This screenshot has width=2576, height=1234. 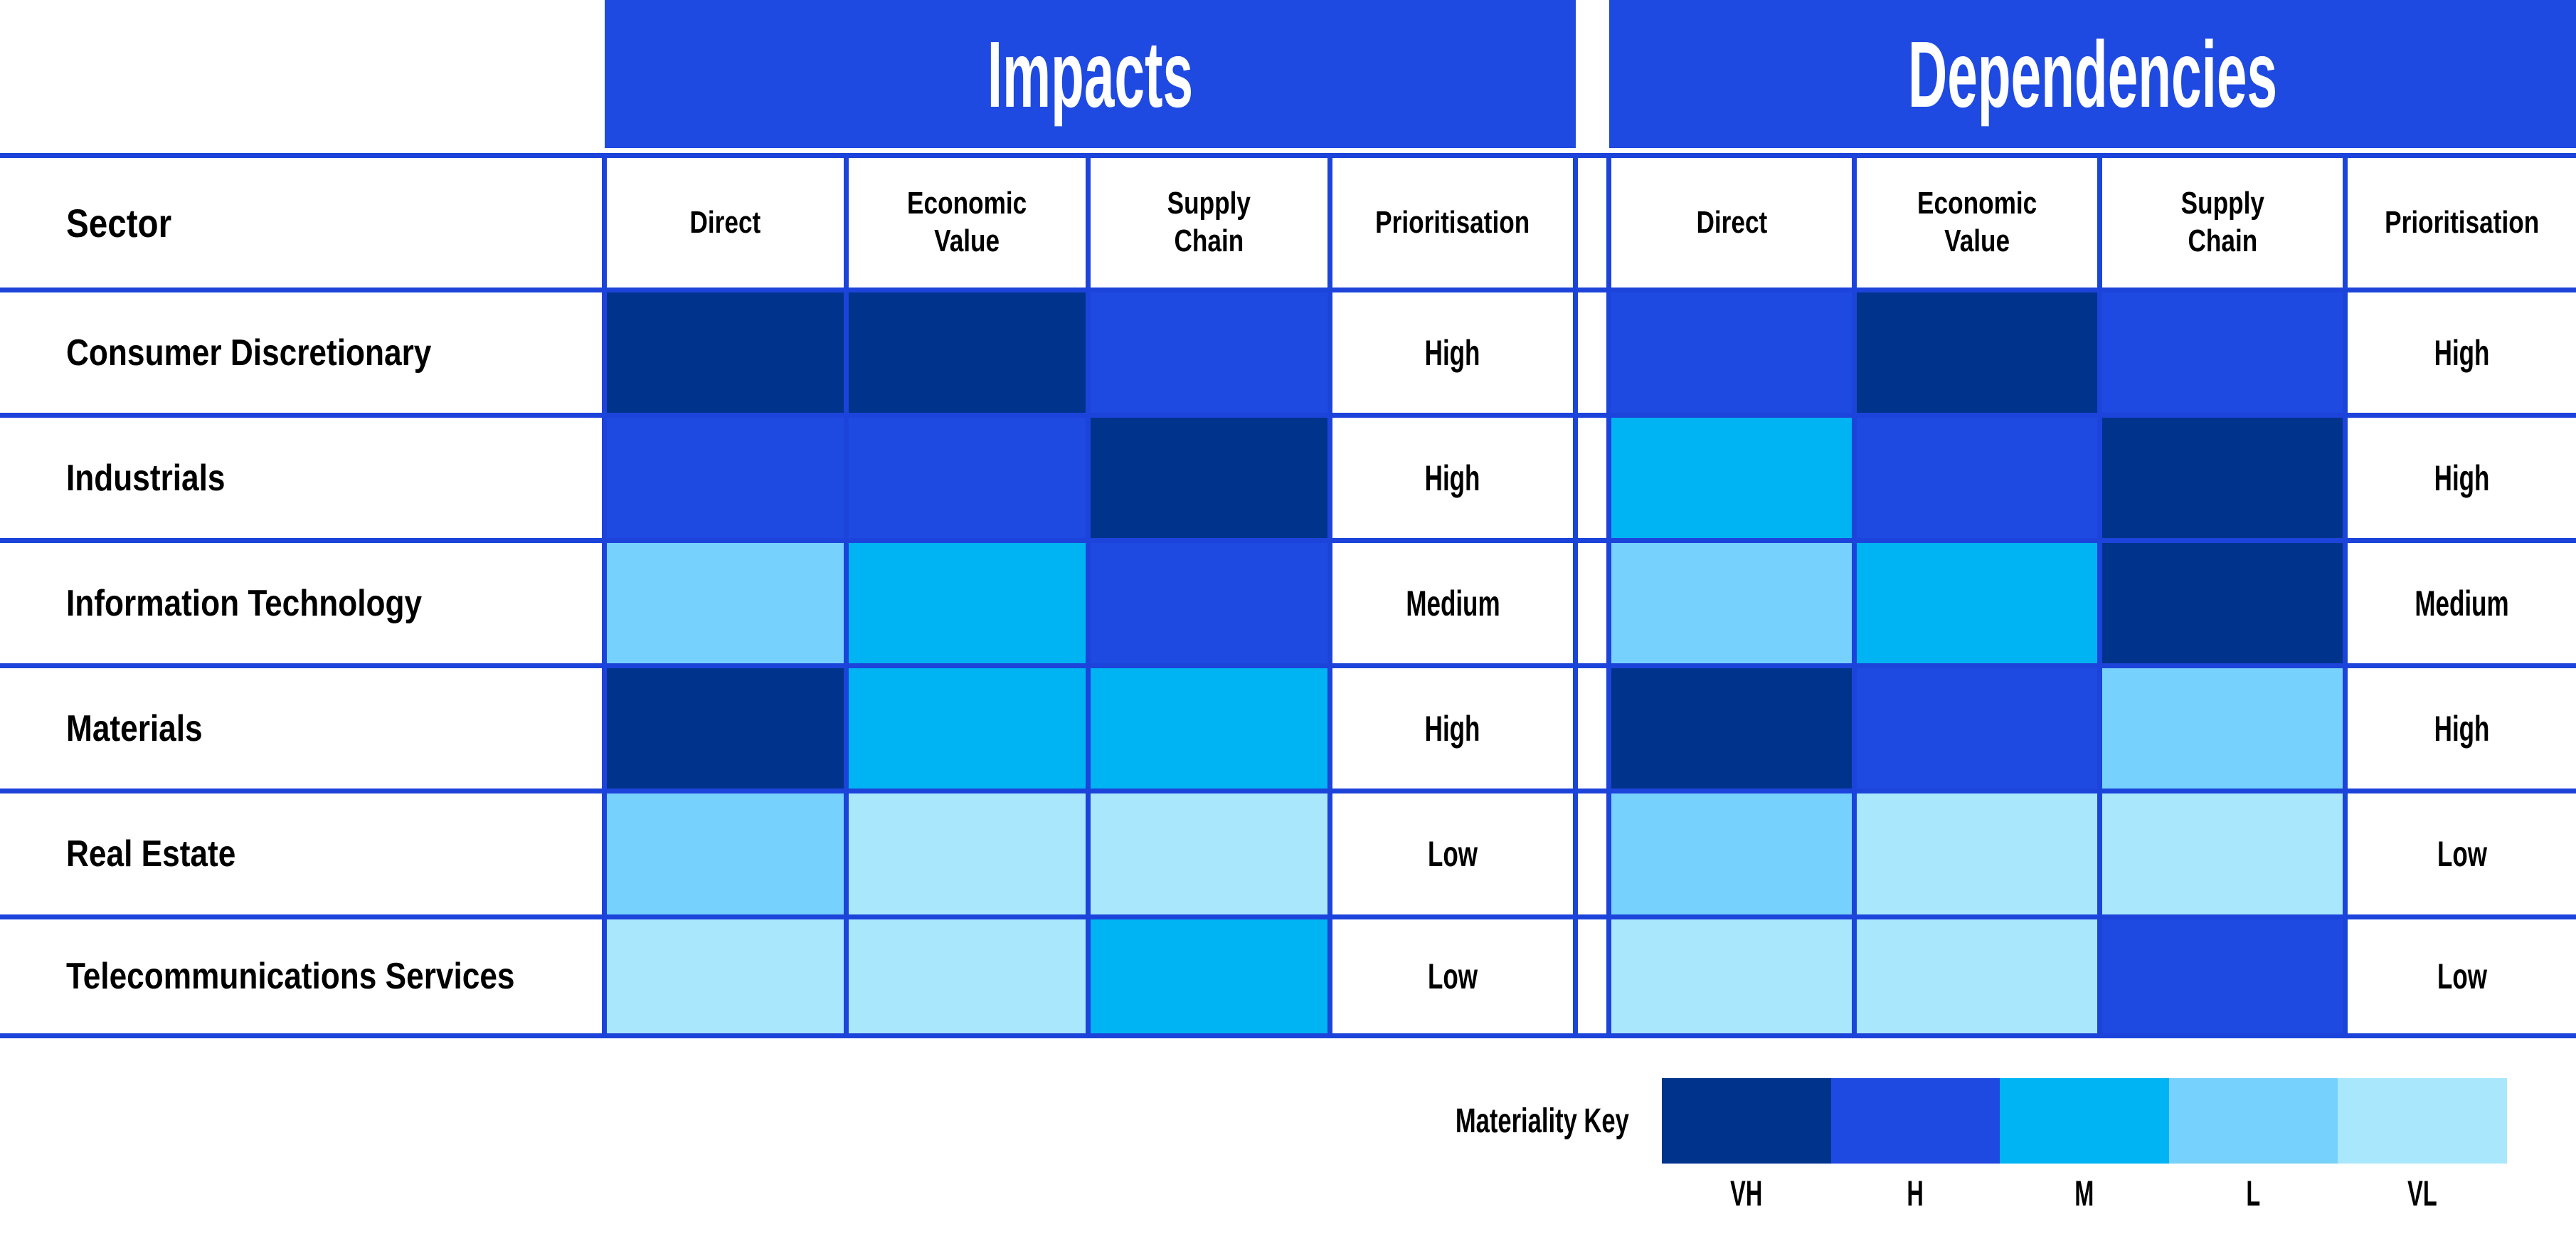 I want to click on legend-swatch-m, so click(x=2084, y=1121).